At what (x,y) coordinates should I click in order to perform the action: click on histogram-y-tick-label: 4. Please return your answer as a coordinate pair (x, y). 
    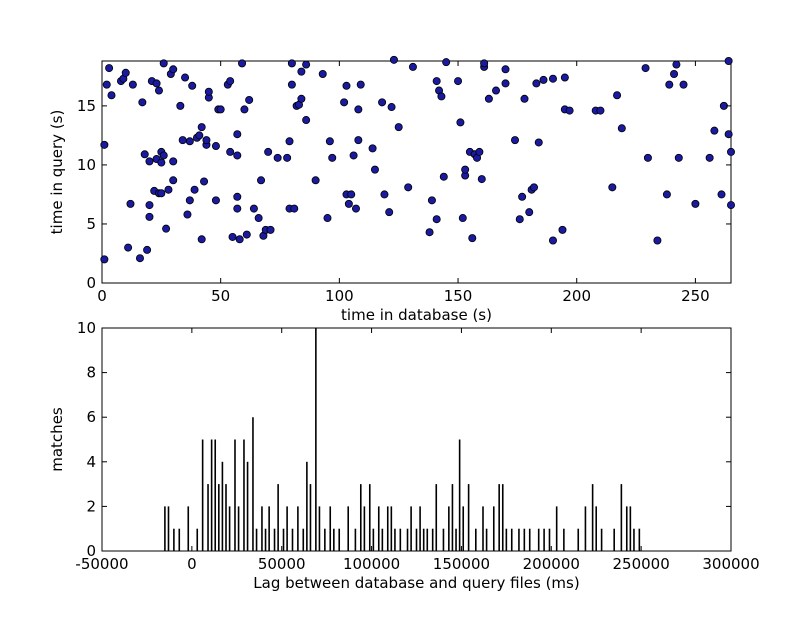
    Looking at the image, I should click on (91, 462).